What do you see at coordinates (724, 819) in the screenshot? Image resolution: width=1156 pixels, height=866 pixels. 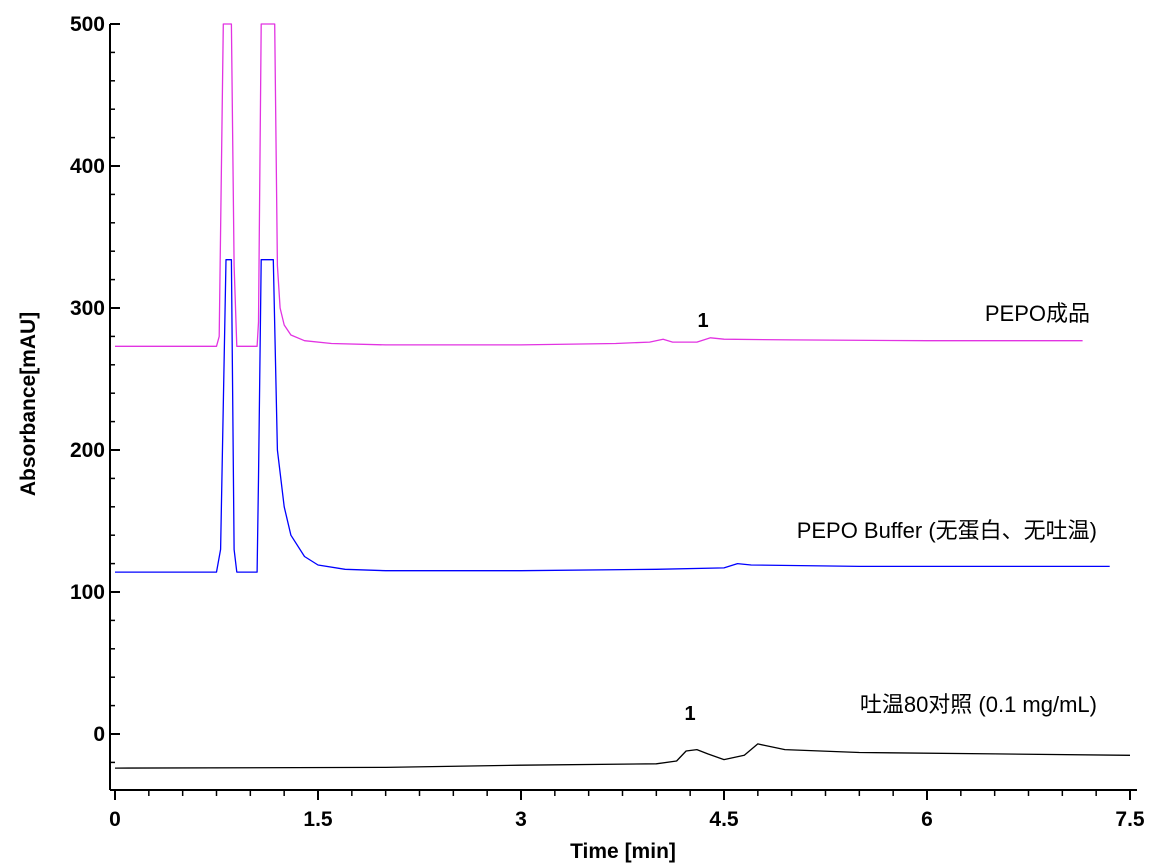 I see `x-tick-label: 4.5` at bounding box center [724, 819].